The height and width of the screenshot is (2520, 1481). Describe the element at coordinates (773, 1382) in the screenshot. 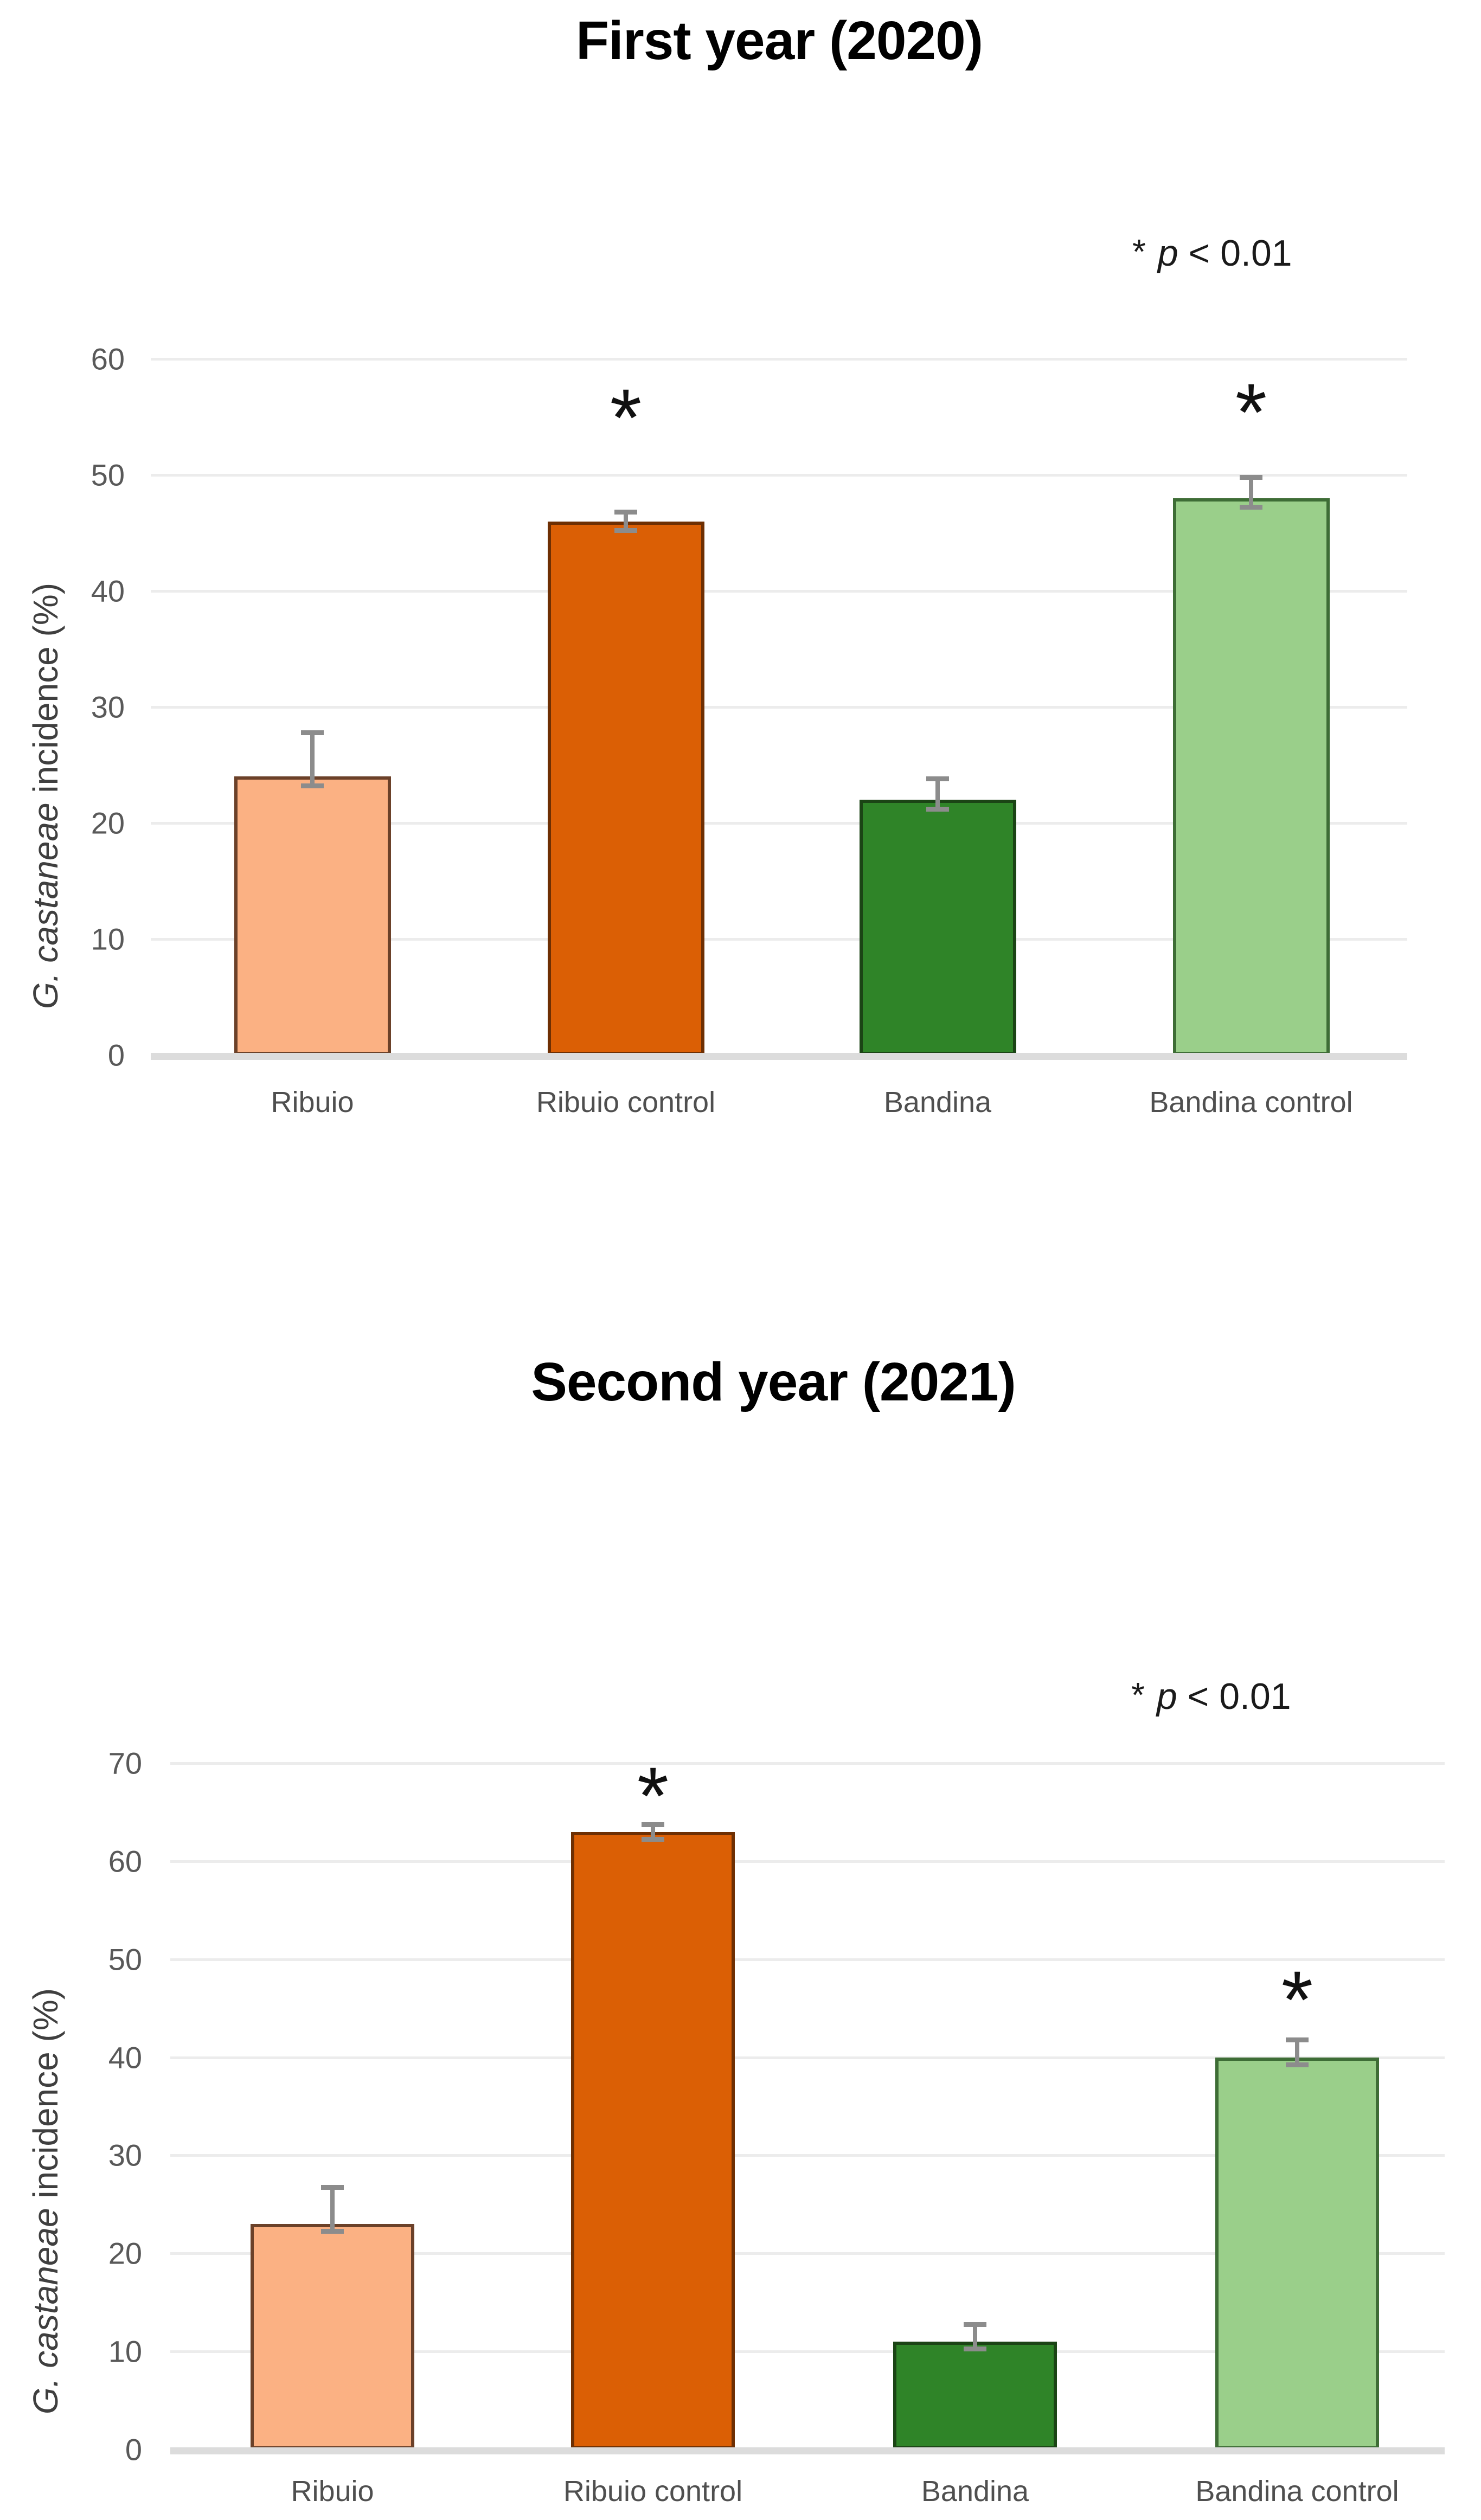

I see `chart-title: Second year (2021)` at that location.